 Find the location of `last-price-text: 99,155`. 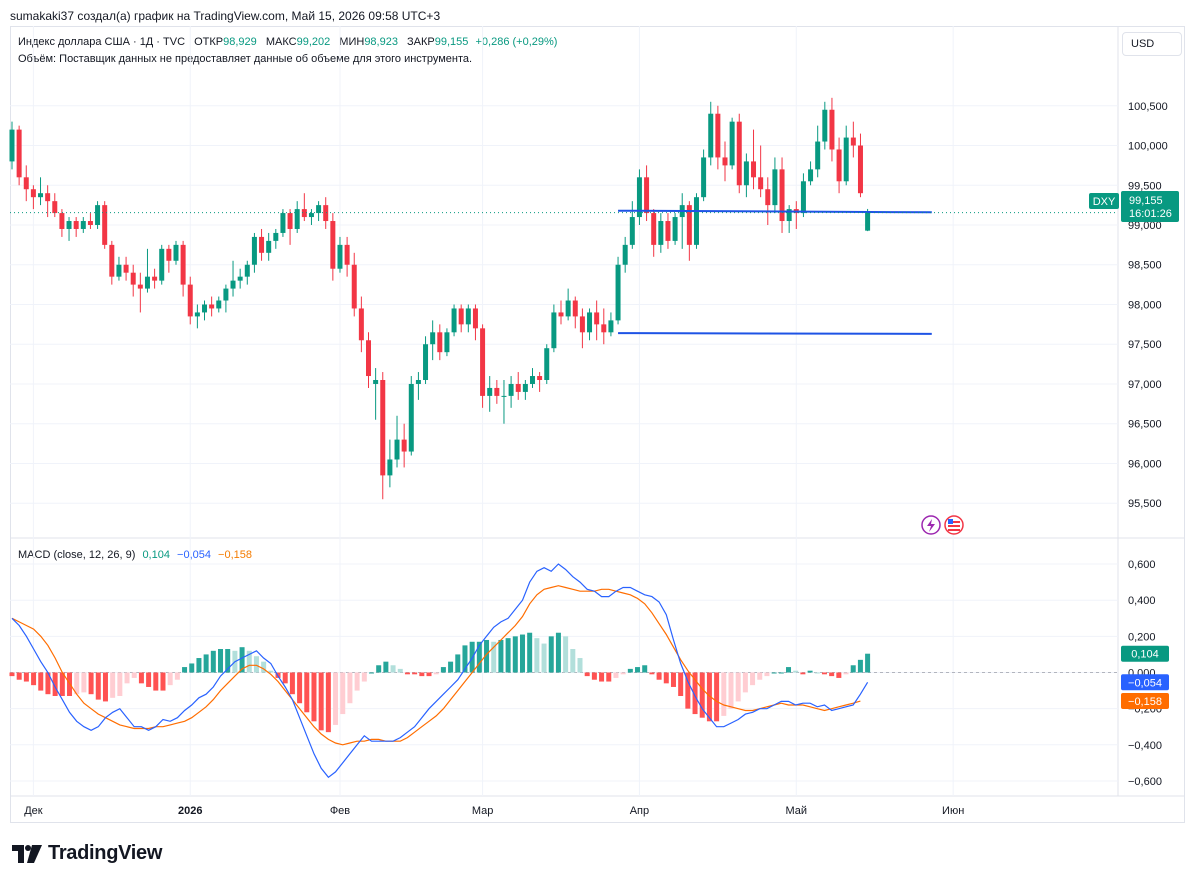

last-price-text: 99,155 is located at coordinates (1146, 201).